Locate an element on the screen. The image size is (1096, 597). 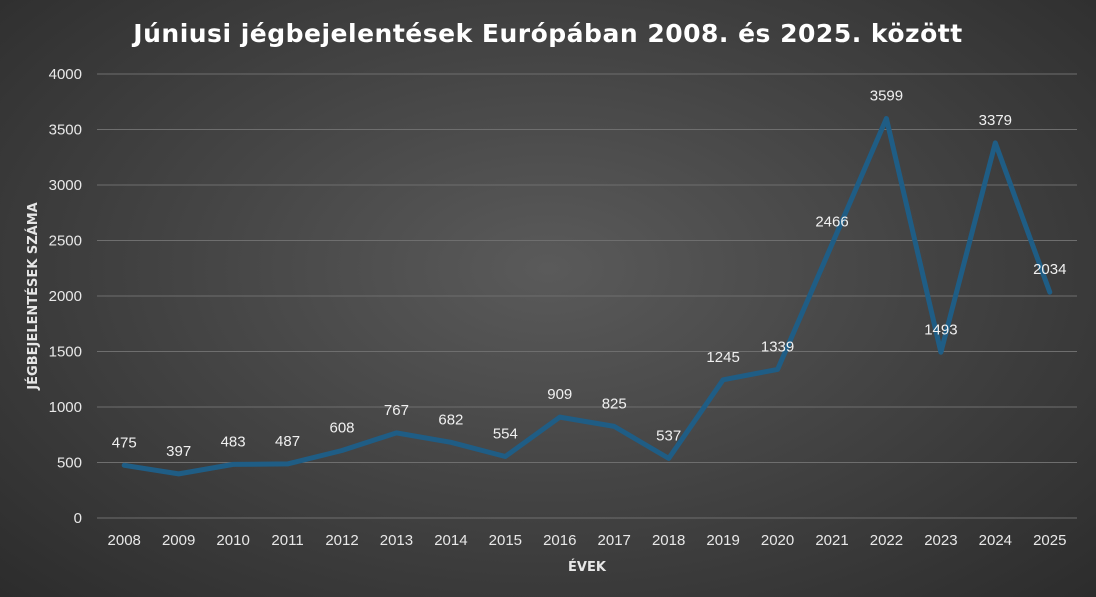
y-tick-label: 3500 is located at coordinates (65, 130).